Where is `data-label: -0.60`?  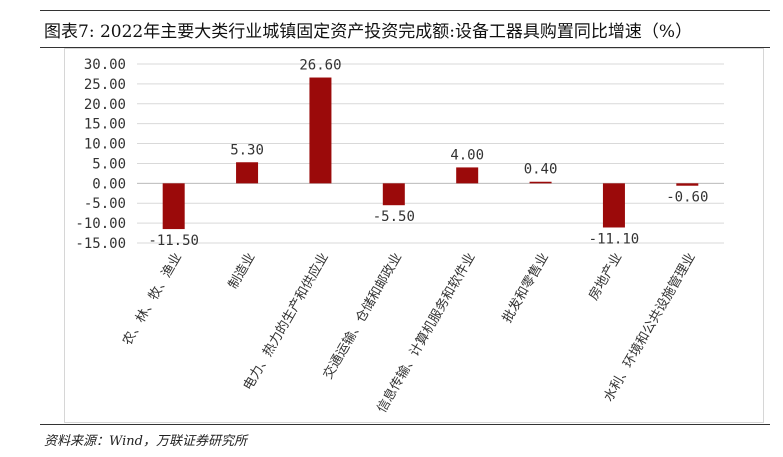 data-label: -0.60 is located at coordinates (687, 198).